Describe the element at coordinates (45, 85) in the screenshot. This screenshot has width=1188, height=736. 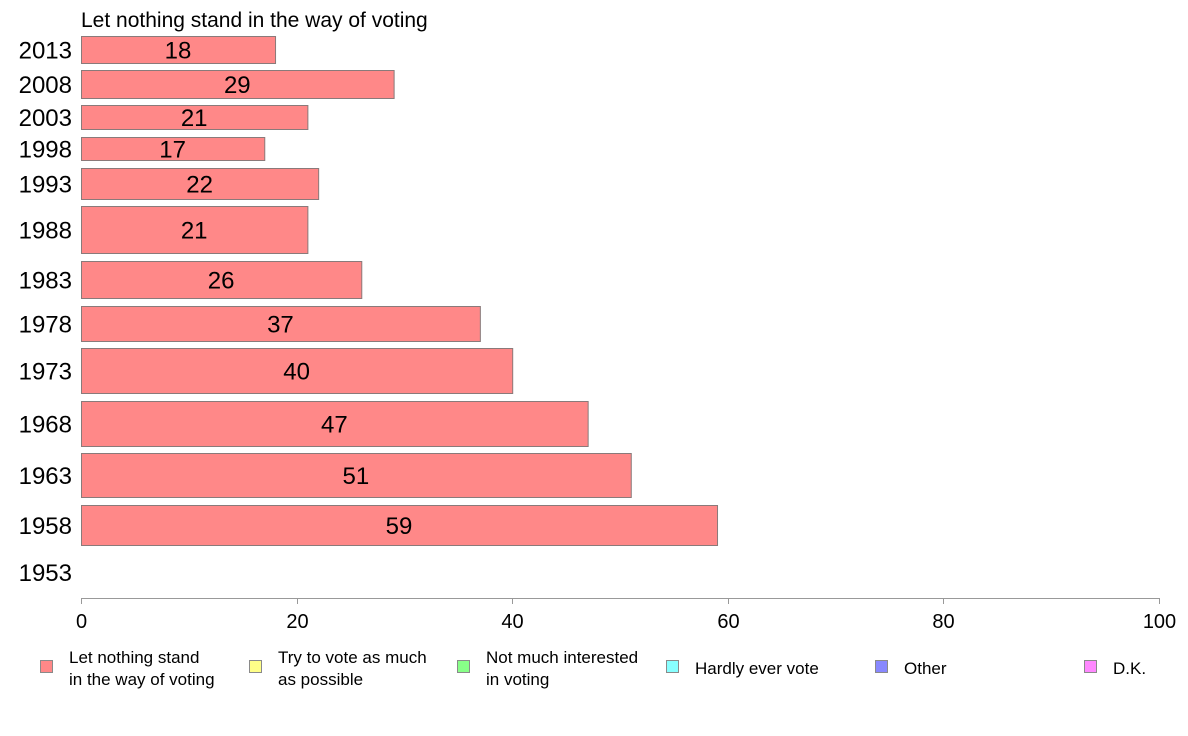
I see `y-tick-label: 2008` at that location.